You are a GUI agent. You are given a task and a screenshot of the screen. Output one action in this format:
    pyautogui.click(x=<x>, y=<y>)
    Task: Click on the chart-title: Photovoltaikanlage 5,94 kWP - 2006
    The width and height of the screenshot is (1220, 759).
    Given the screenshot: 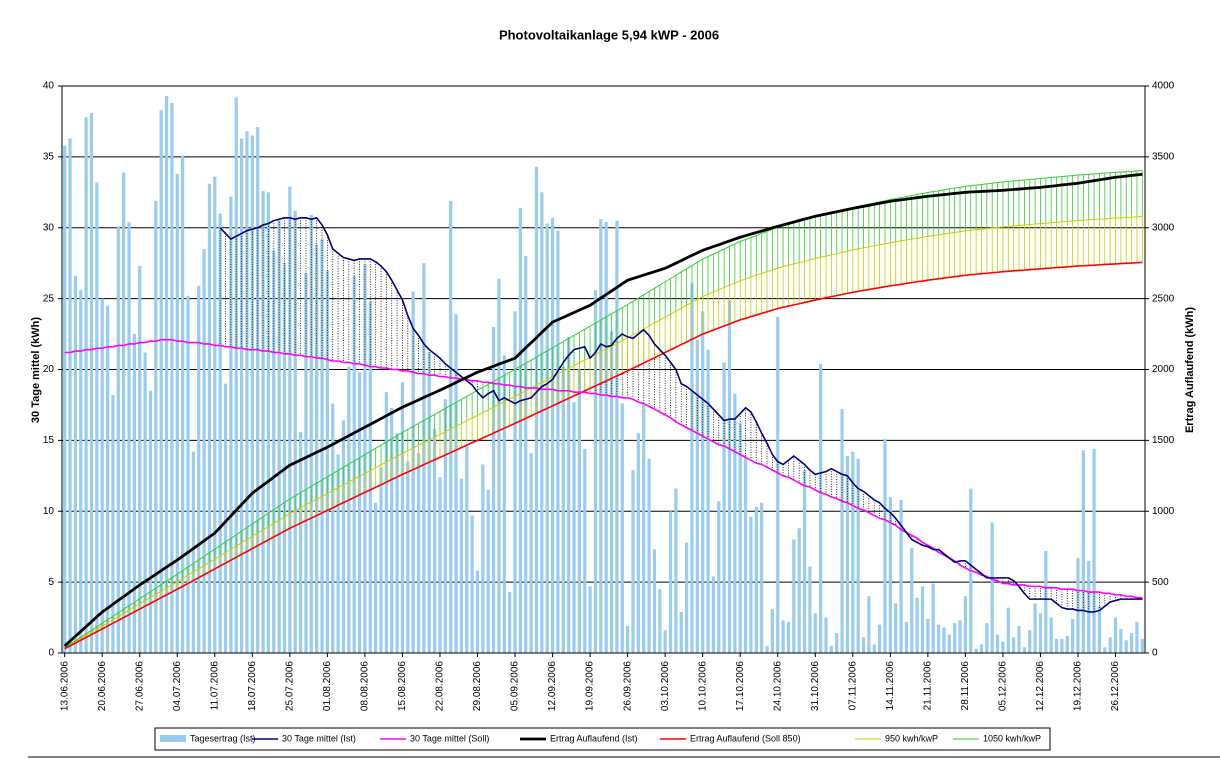 What is the action you would take?
    pyautogui.click(x=609, y=34)
    